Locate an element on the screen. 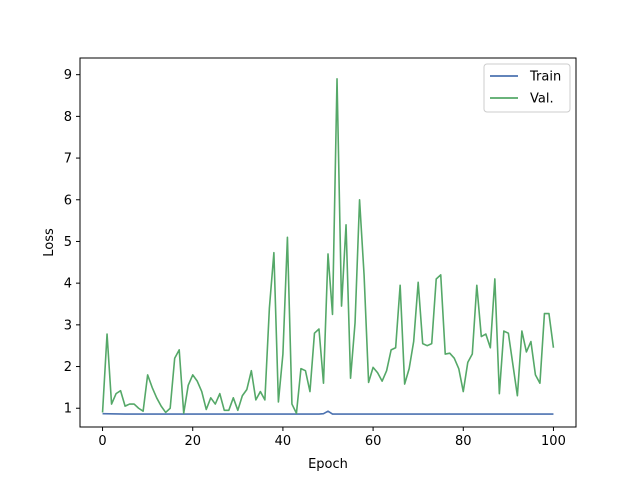  y-tick-label: 4 is located at coordinates (68, 284).